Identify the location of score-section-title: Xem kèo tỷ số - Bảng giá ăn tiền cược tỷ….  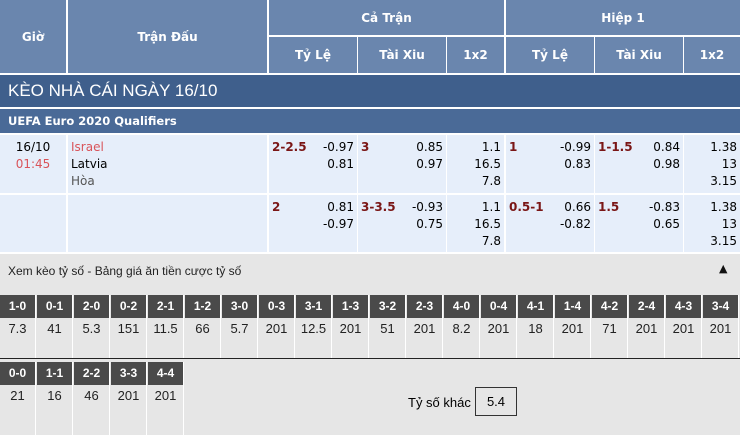
(125, 271).